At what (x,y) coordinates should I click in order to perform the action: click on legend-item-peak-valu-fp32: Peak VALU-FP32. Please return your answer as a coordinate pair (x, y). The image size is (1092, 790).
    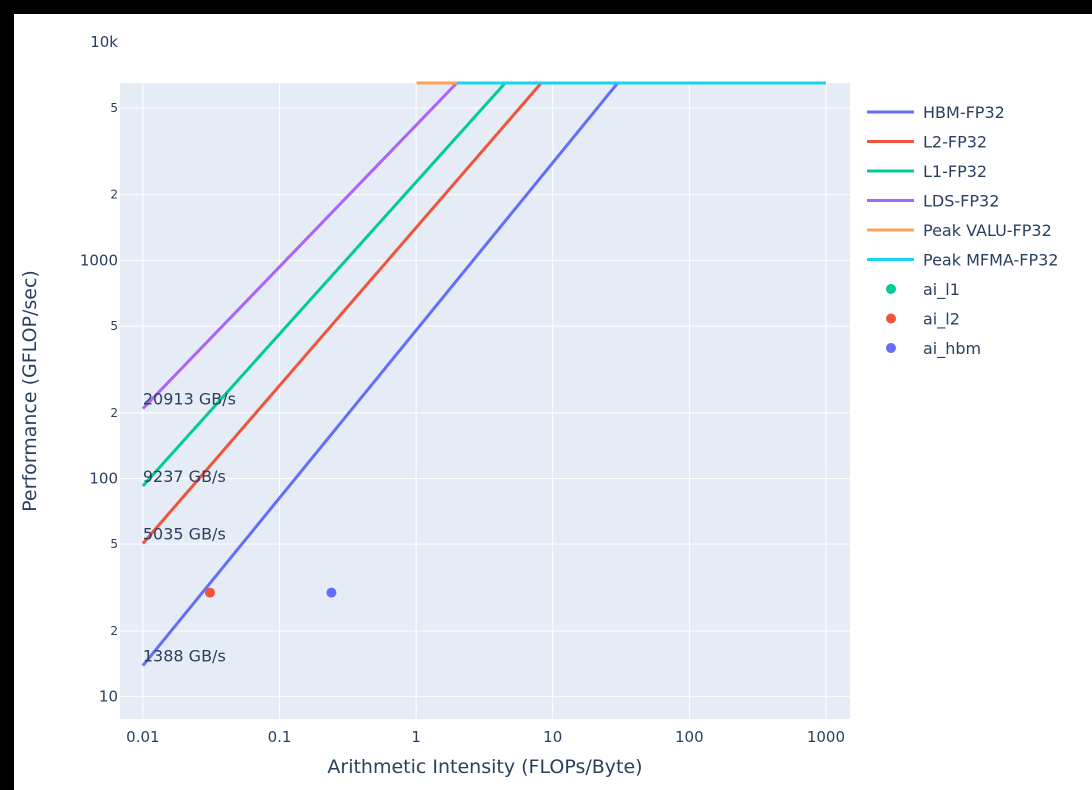
    Looking at the image, I should click on (959, 230).